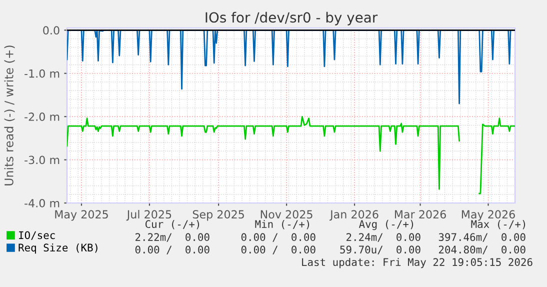 The height and width of the screenshot is (287, 547). What do you see at coordinates (173, 237) in the screenshot?
I see `text: 2.22m/ 0.00` at bounding box center [173, 237].